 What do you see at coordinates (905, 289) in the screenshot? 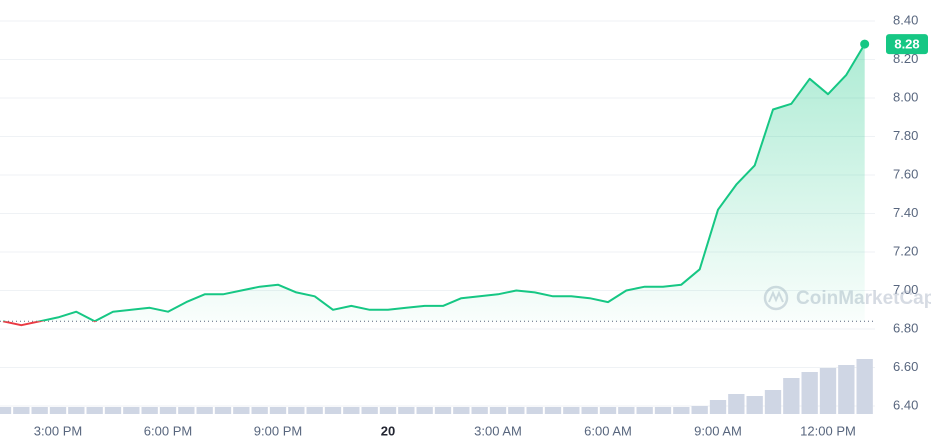
I see `y-tick-label: 7.00` at bounding box center [905, 289].